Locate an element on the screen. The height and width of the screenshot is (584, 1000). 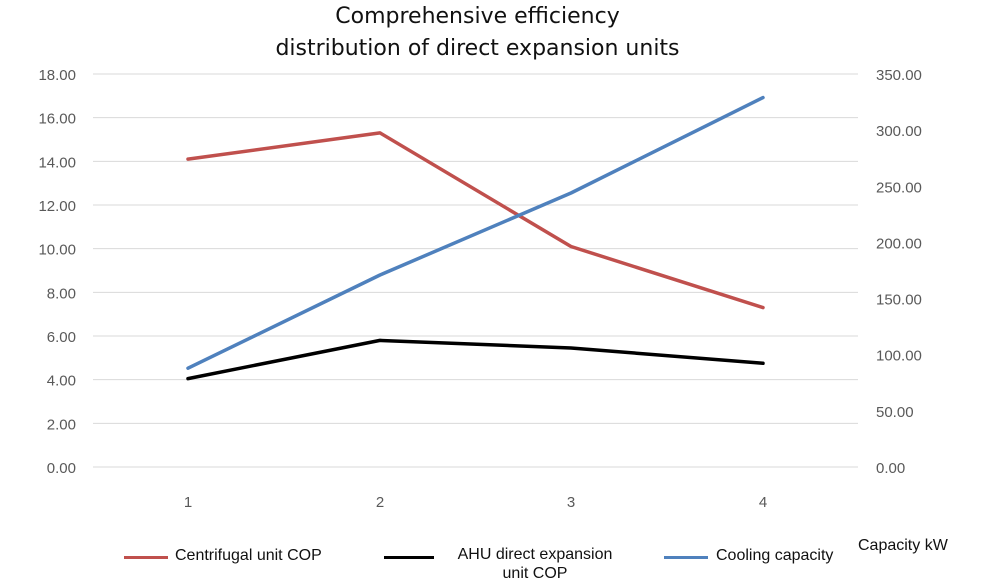
legend-swatch-centrifugal is located at coordinates (146, 557).